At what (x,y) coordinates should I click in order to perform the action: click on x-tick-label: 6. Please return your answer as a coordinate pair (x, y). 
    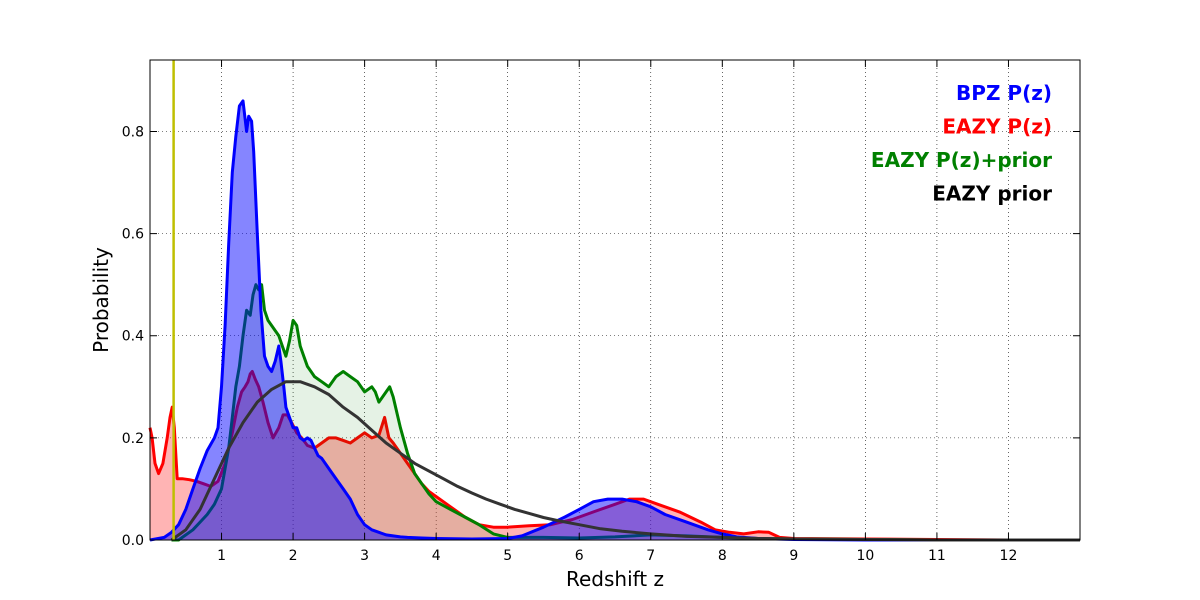
    Looking at the image, I should click on (579, 556).